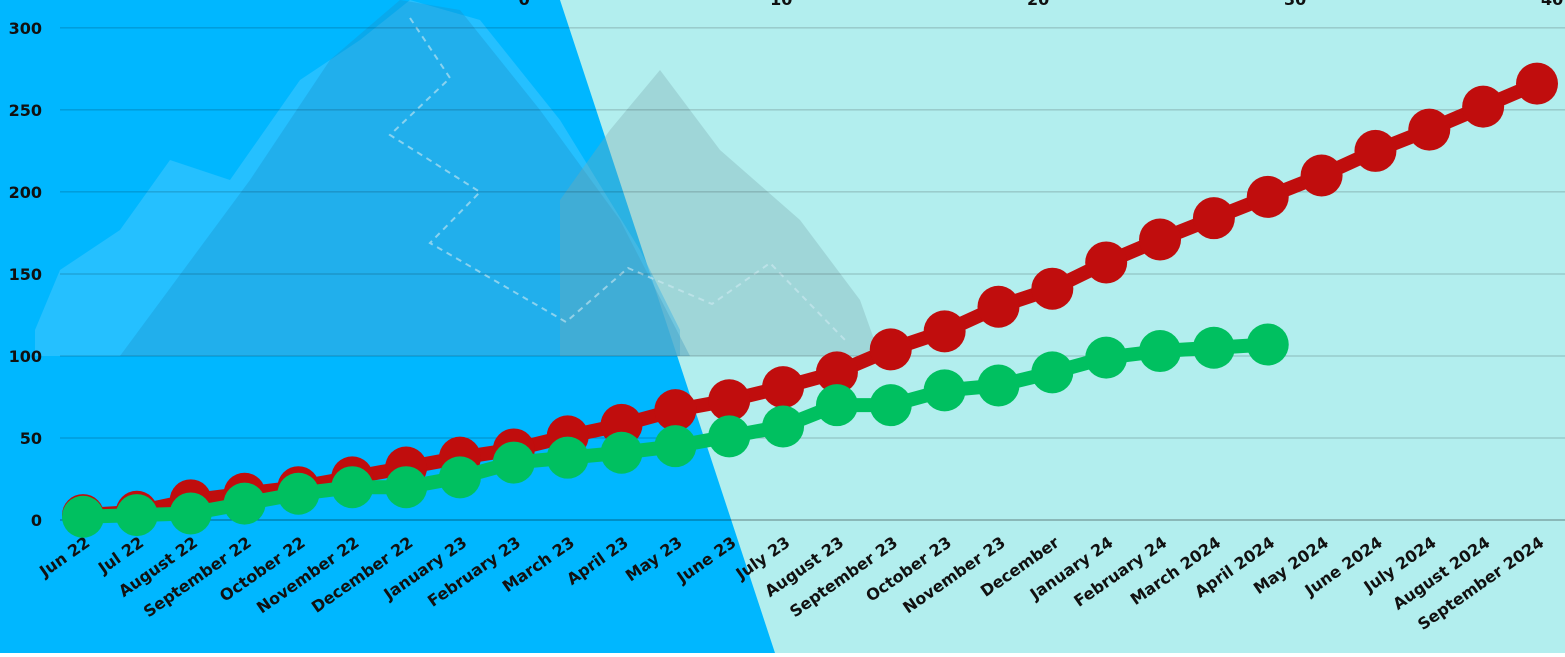 The image size is (1565, 657). I want to click on y-tick-label: 250, so click(25, 110).